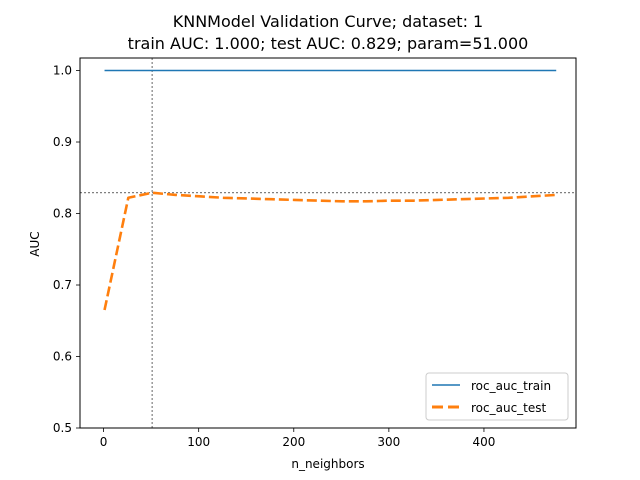 The image size is (640, 480). What do you see at coordinates (293, 442) in the screenshot?
I see `x-tick-label: 200` at bounding box center [293, 442].